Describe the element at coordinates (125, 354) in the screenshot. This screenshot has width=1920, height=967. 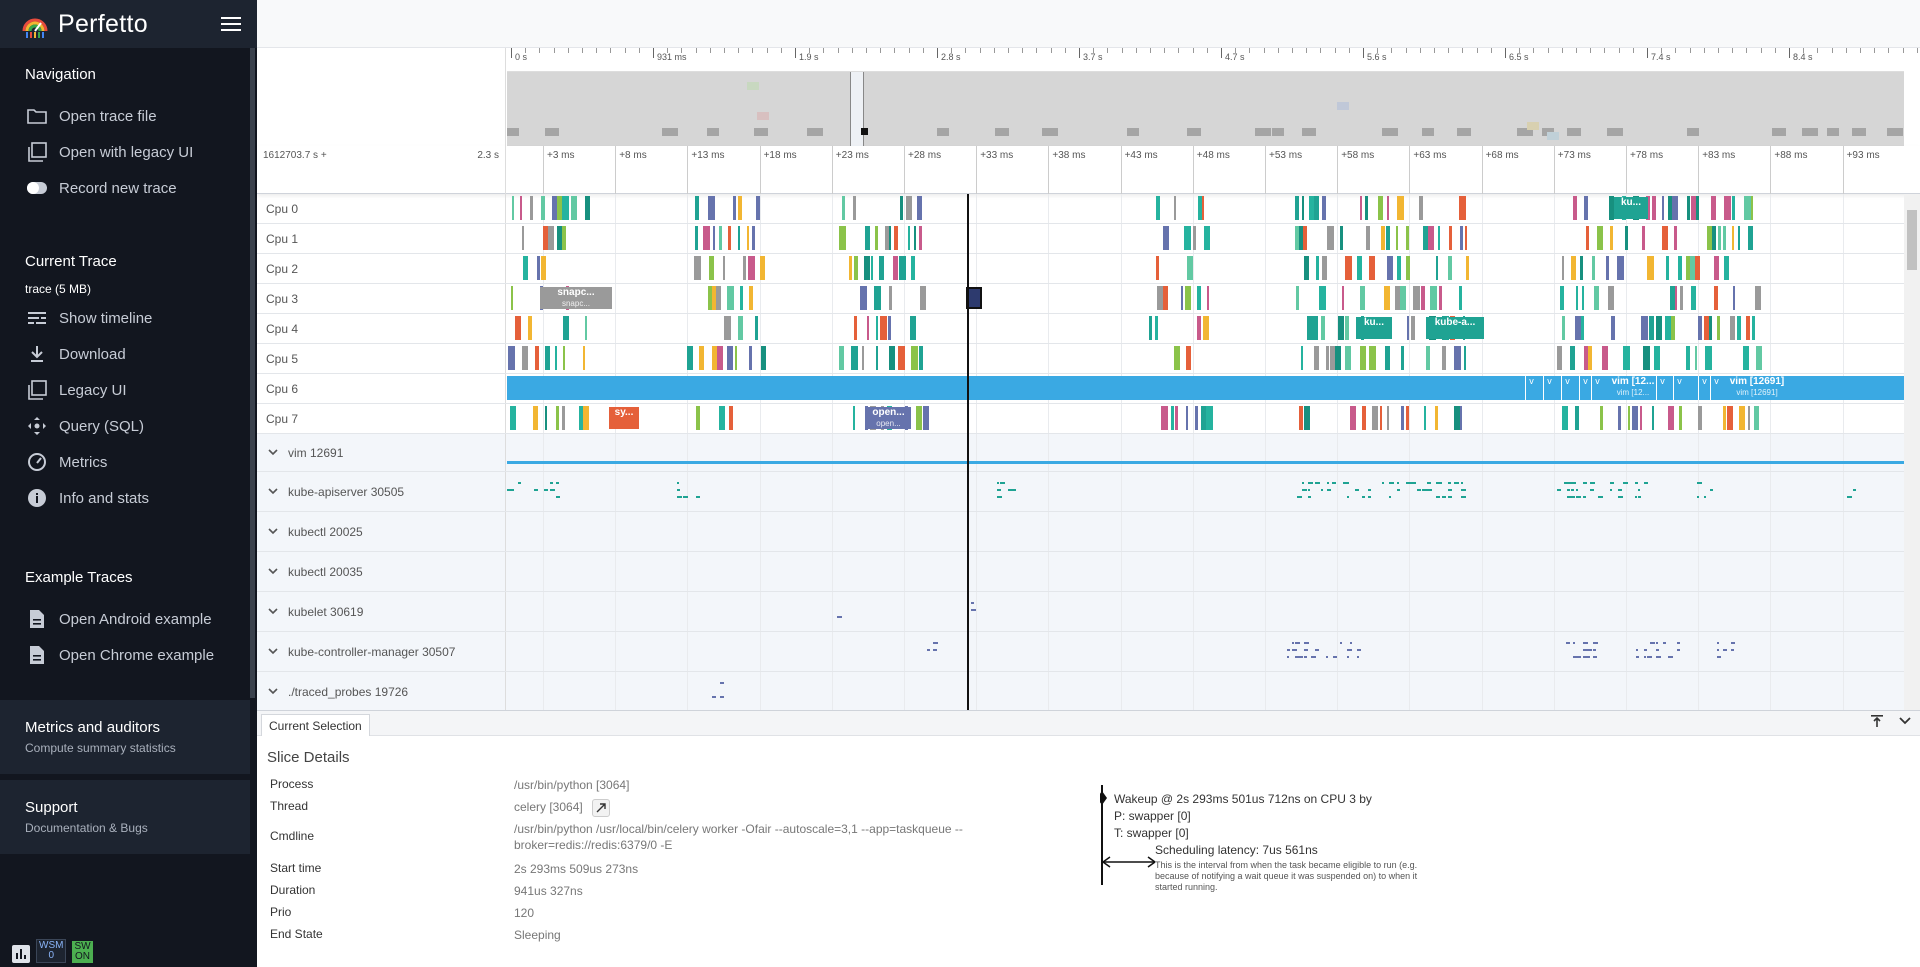
I see `download-item: Download` at that location.